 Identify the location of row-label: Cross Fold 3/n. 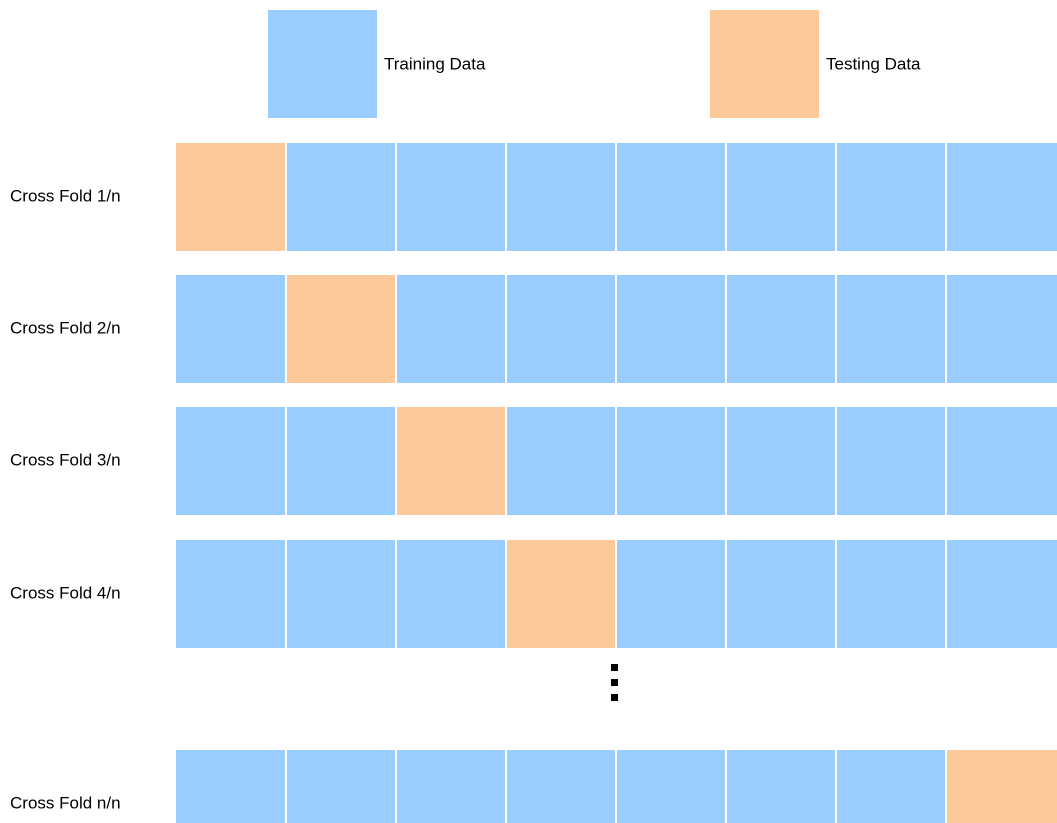
(65, 459).